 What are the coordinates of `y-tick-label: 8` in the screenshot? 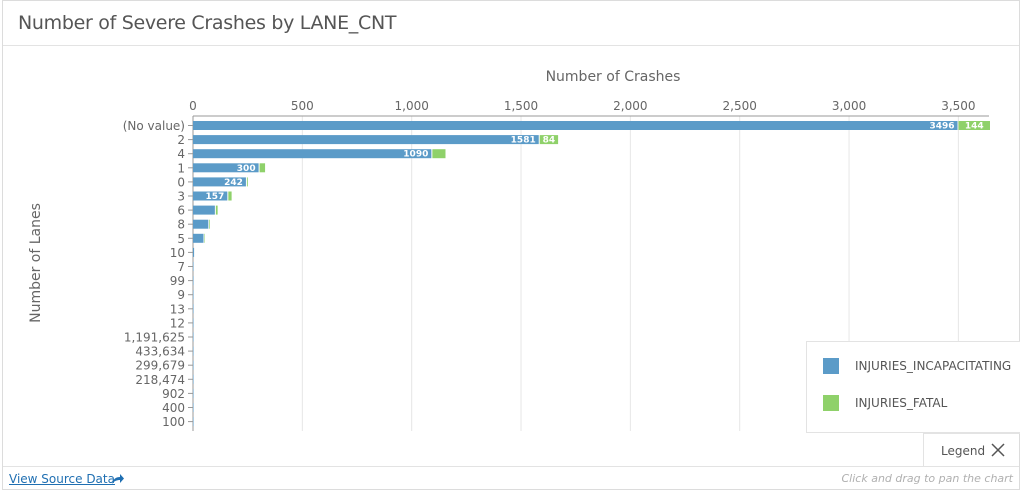 It's located at (181, 225).